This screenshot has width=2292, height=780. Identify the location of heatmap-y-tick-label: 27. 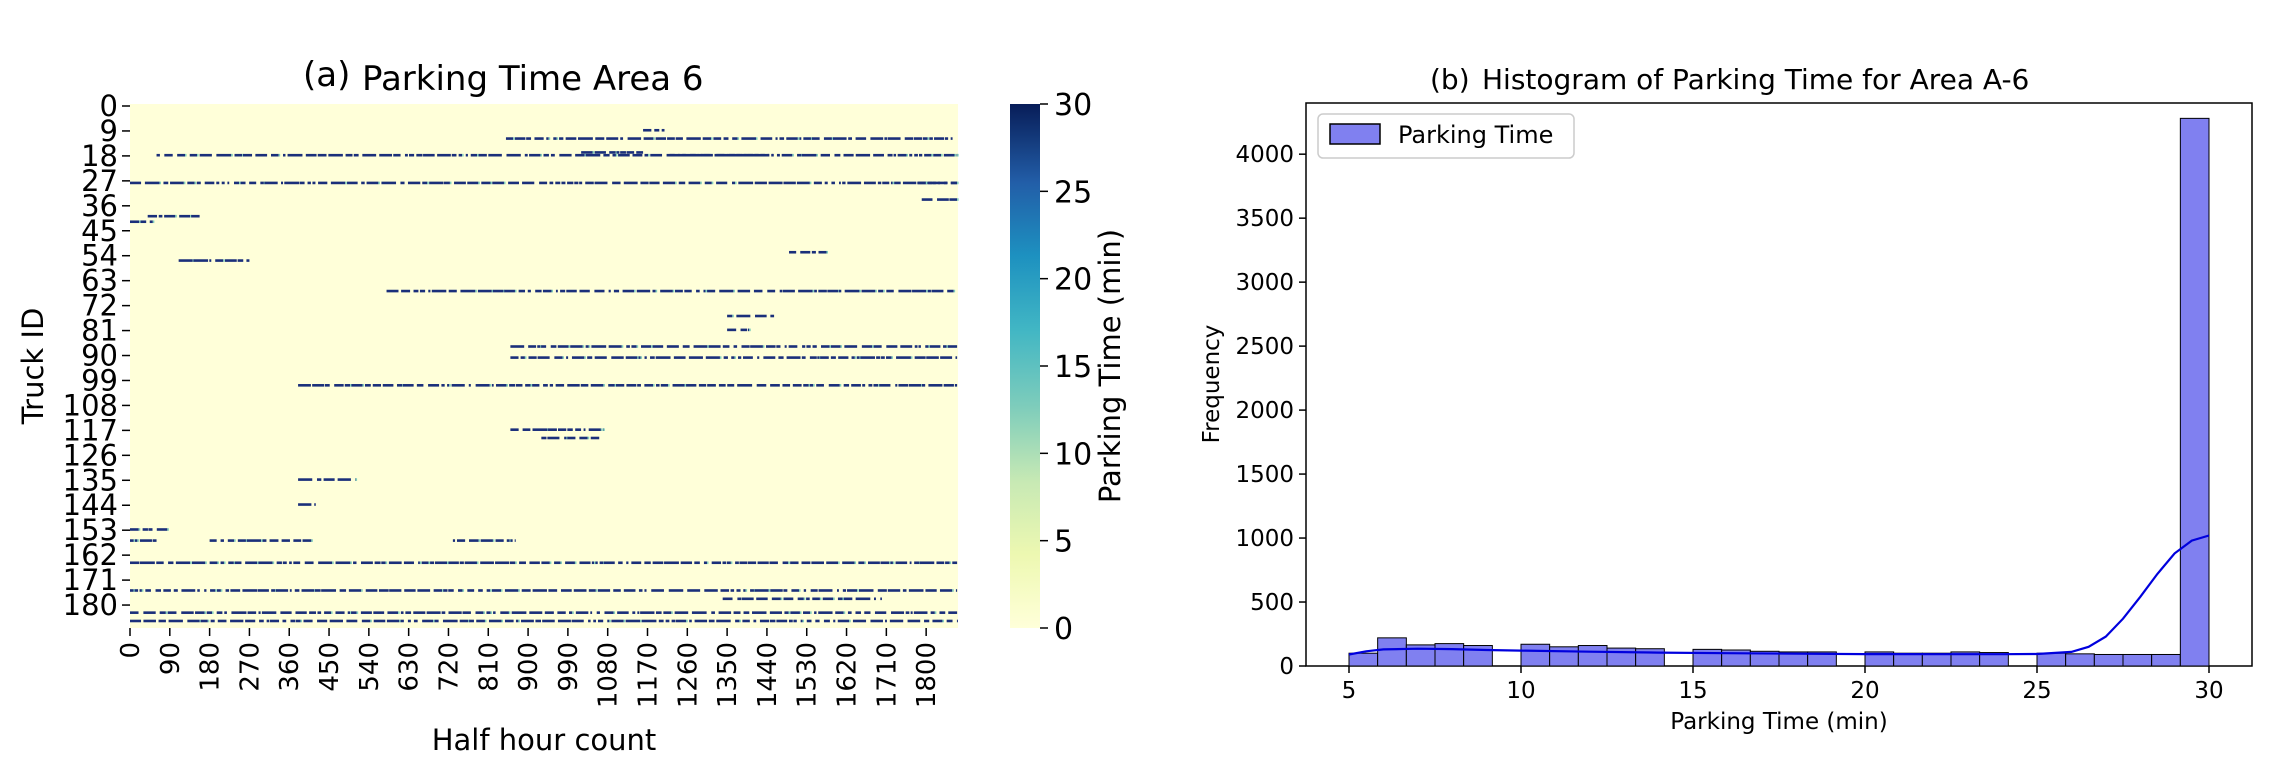
(99, 181).